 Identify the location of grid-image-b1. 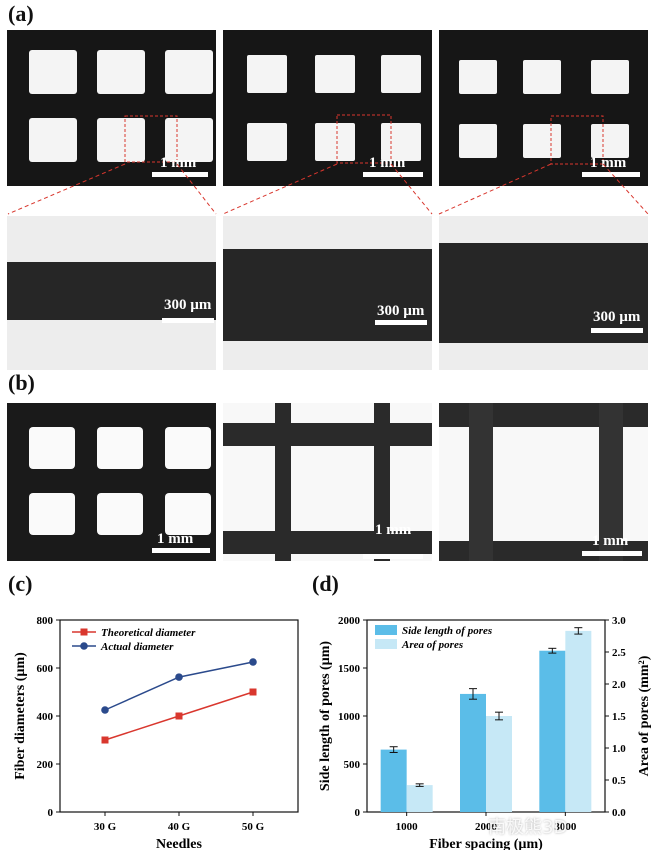
(111, 482).